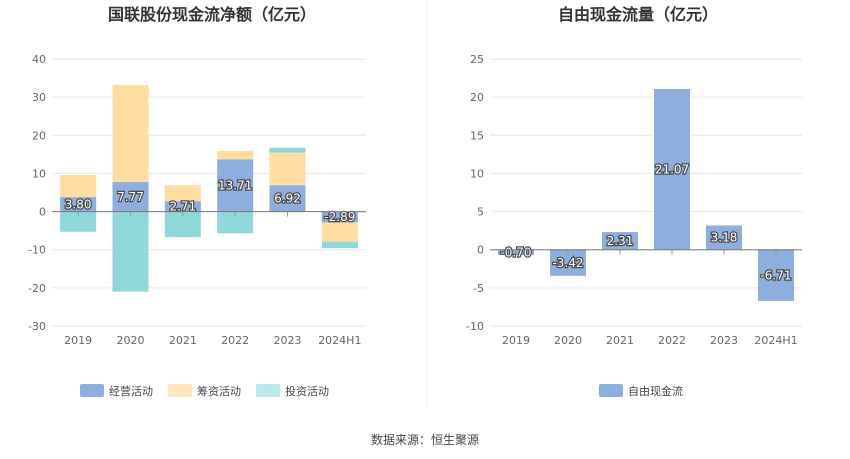 This screenshot has width=850, height=459. I want to click on y-tick-label: 15, so click(477, 135).